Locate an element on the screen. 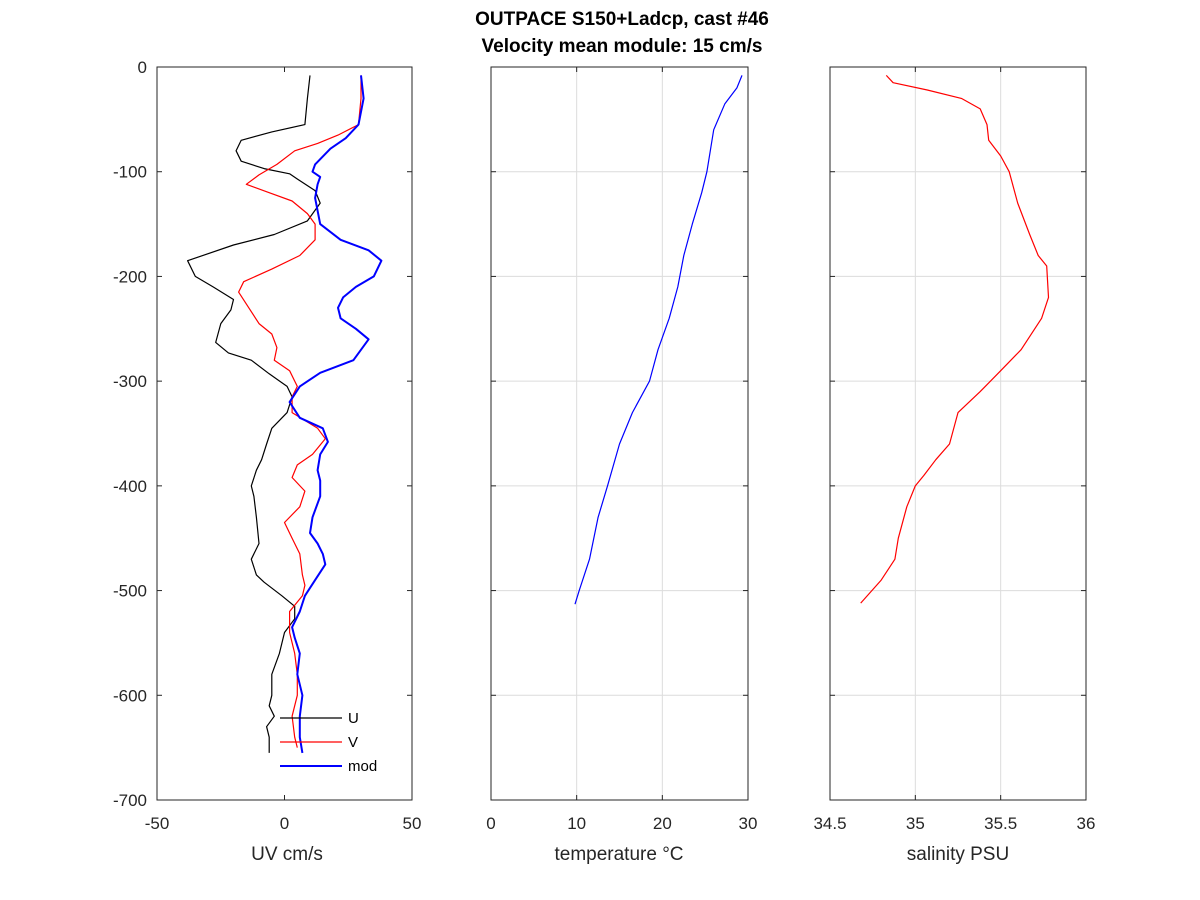 Image resolution: width=1200 pixels, height=900 pixels. ytick-label-0: 0 is located at coordinates (142, 67).